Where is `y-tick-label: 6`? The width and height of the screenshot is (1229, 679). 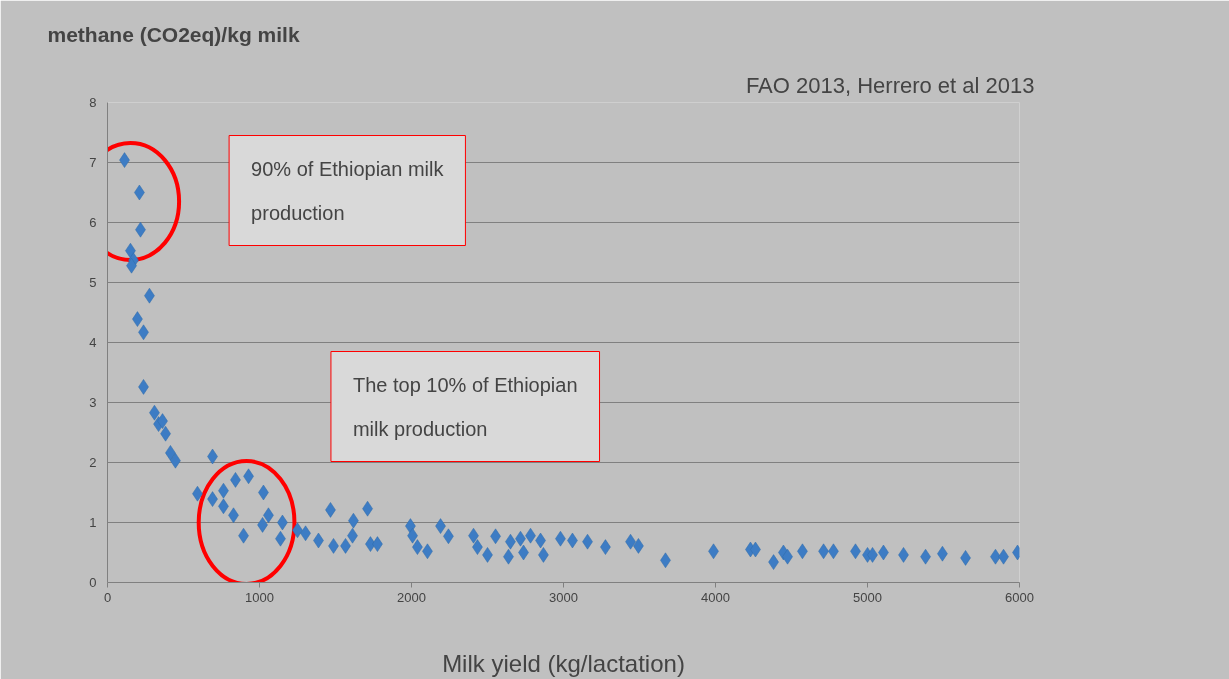
y-tick-label: 6 is located at coordinates (93, 222).